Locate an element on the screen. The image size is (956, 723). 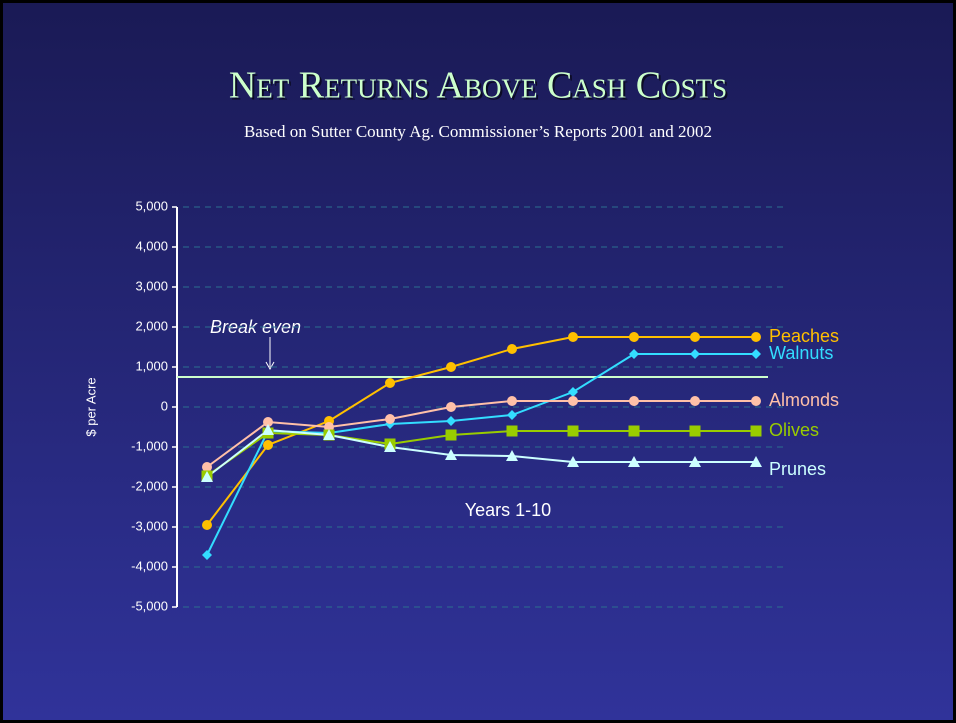
y-axis-label: $ per Acre is located at coordinates (90, 406).